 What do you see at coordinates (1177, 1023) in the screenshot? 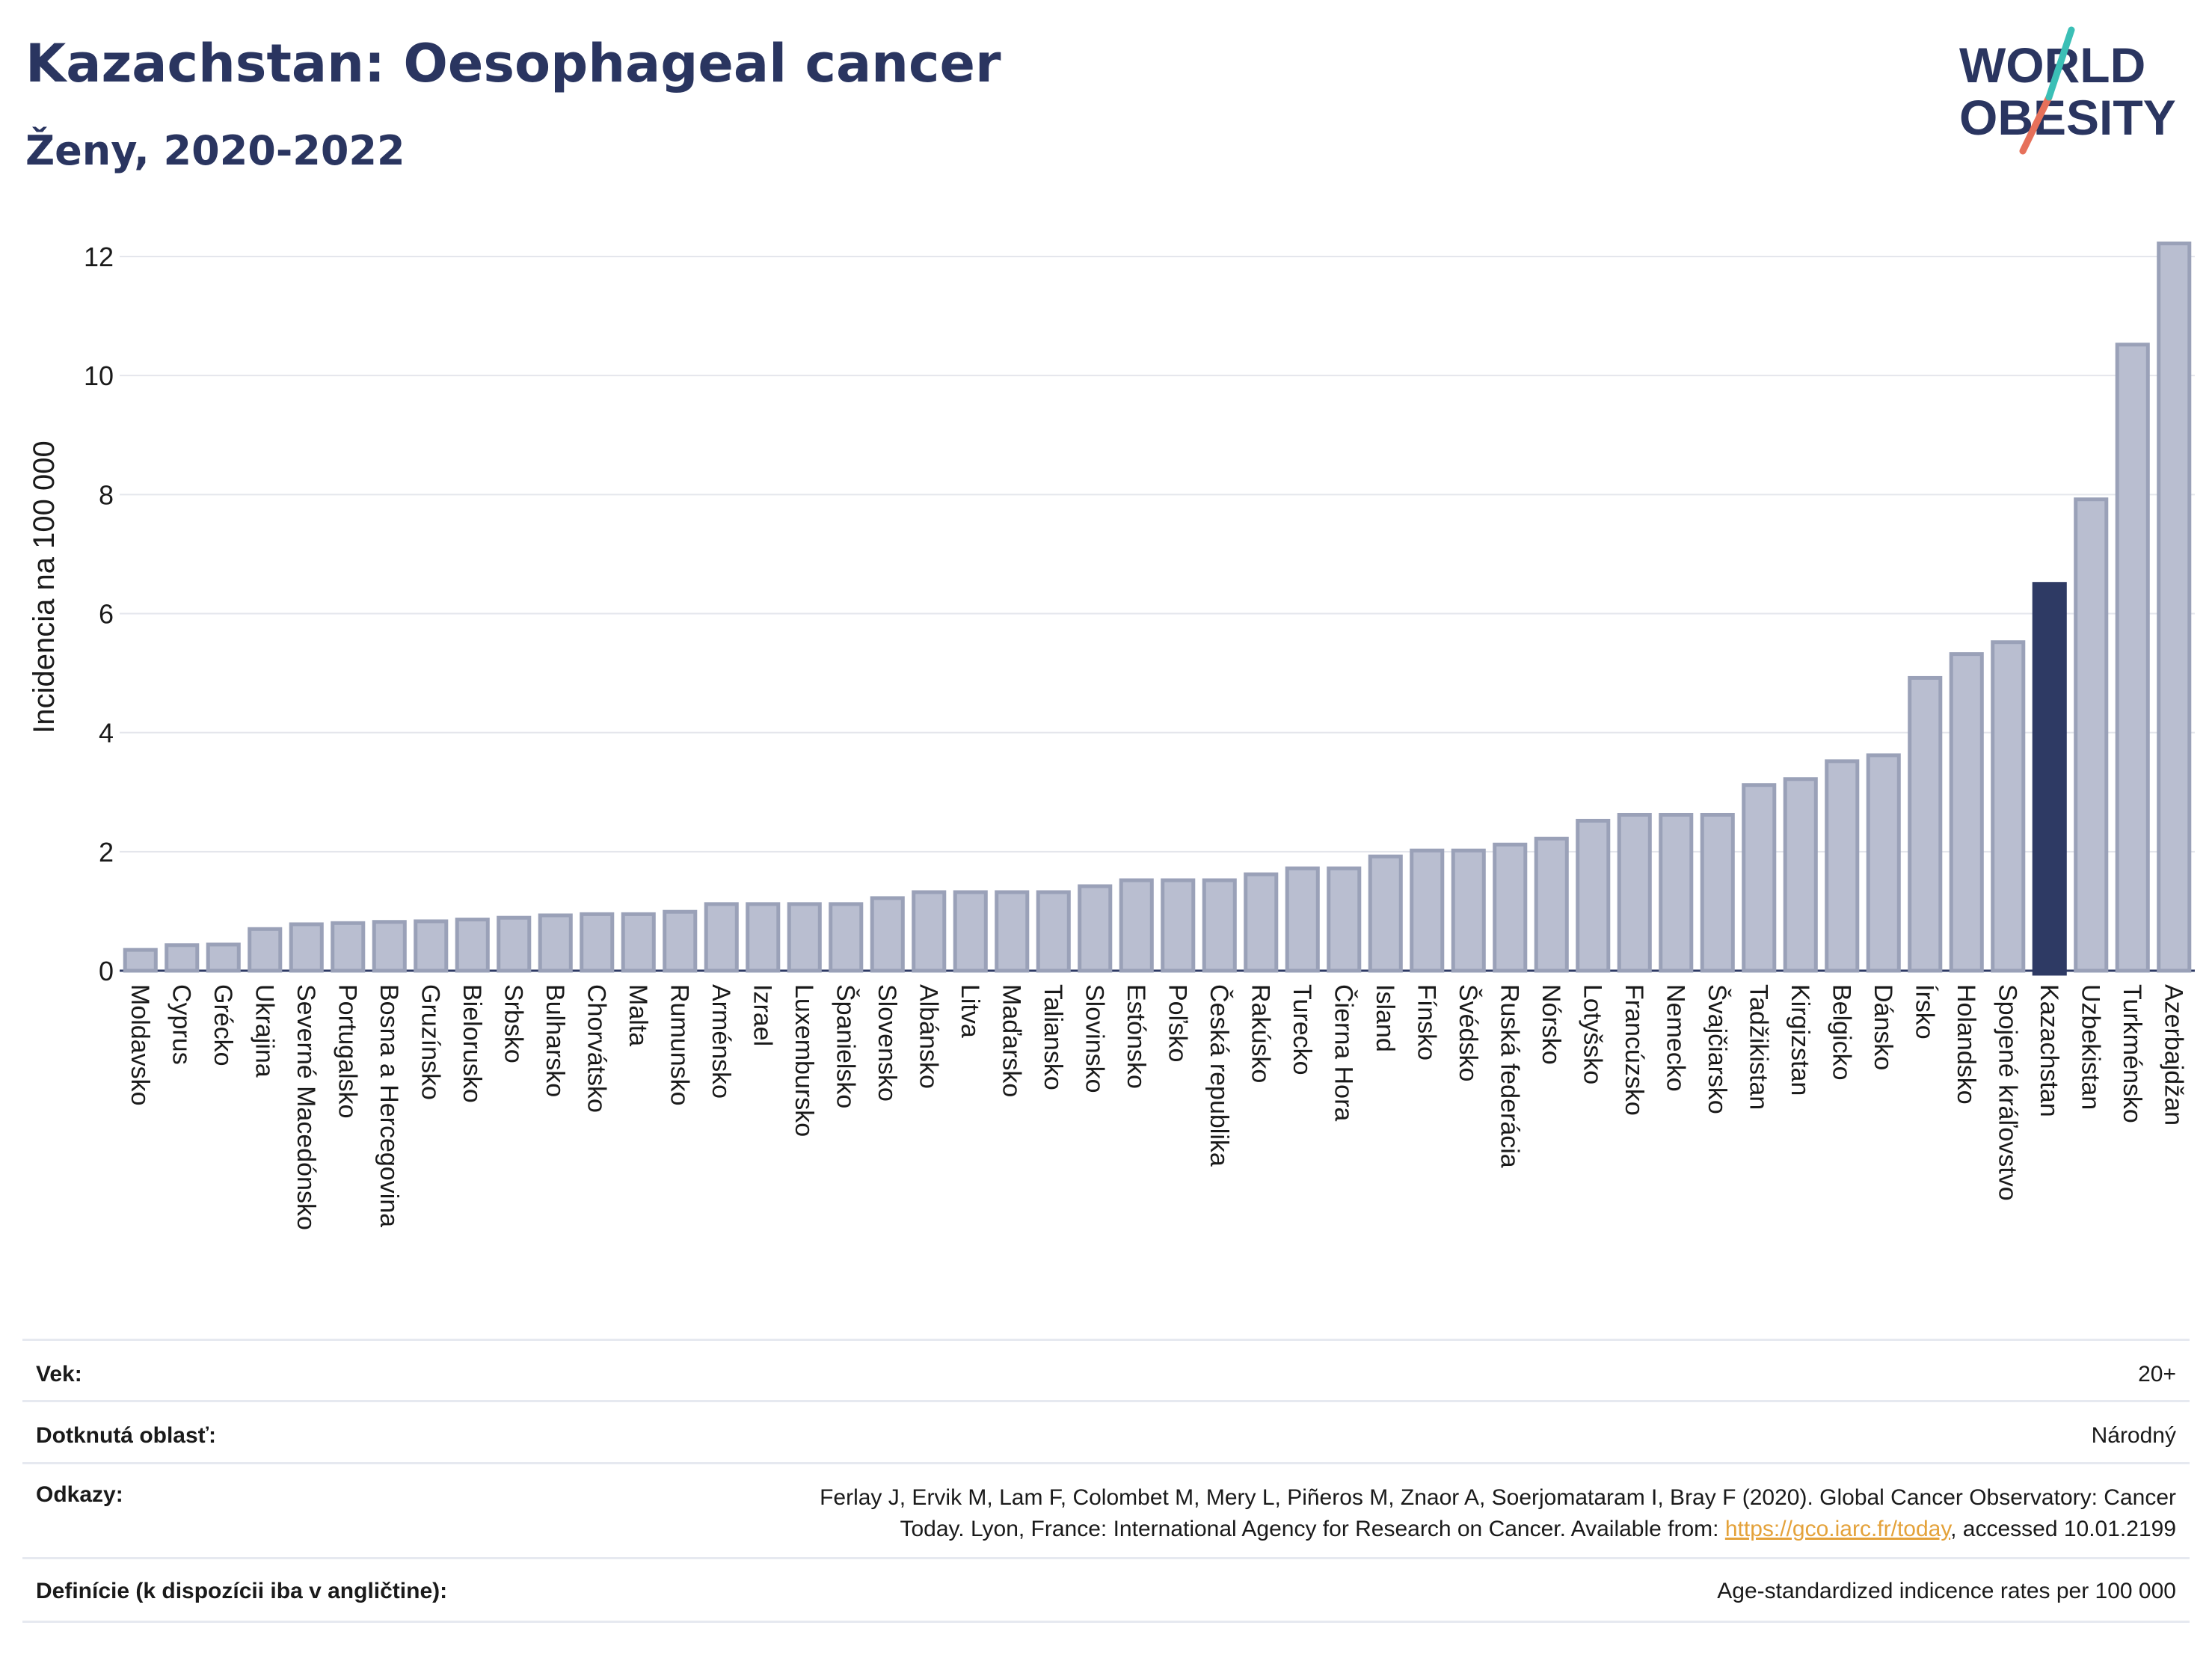
I see `x-tick-label: Poľsko` at bounding box center [1177, 1023].